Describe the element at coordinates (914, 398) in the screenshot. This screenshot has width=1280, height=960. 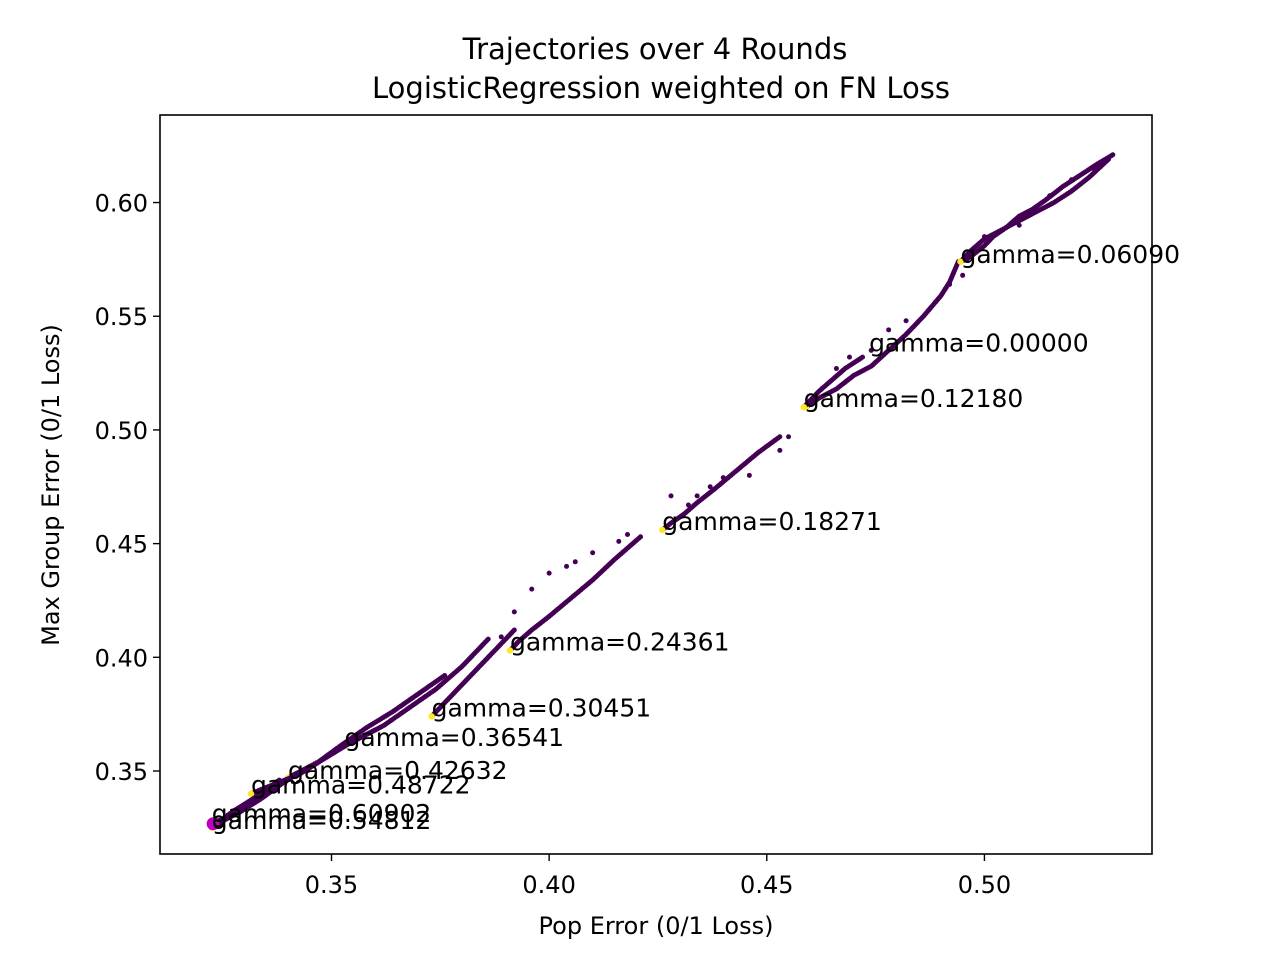
I see `gamma-label: gamma=0.12180` at that location.